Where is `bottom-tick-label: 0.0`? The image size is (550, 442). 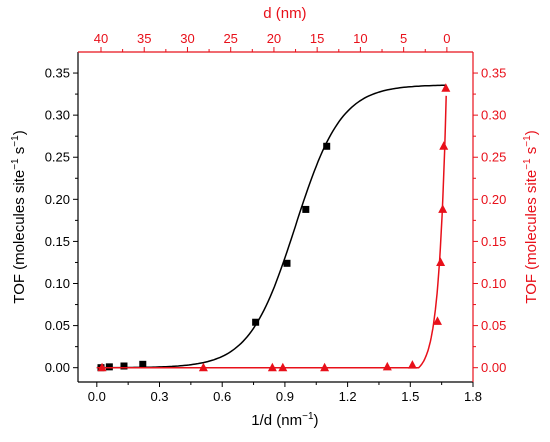
bottom-tick-label: 0.0 is located at coordinates (97, 396).